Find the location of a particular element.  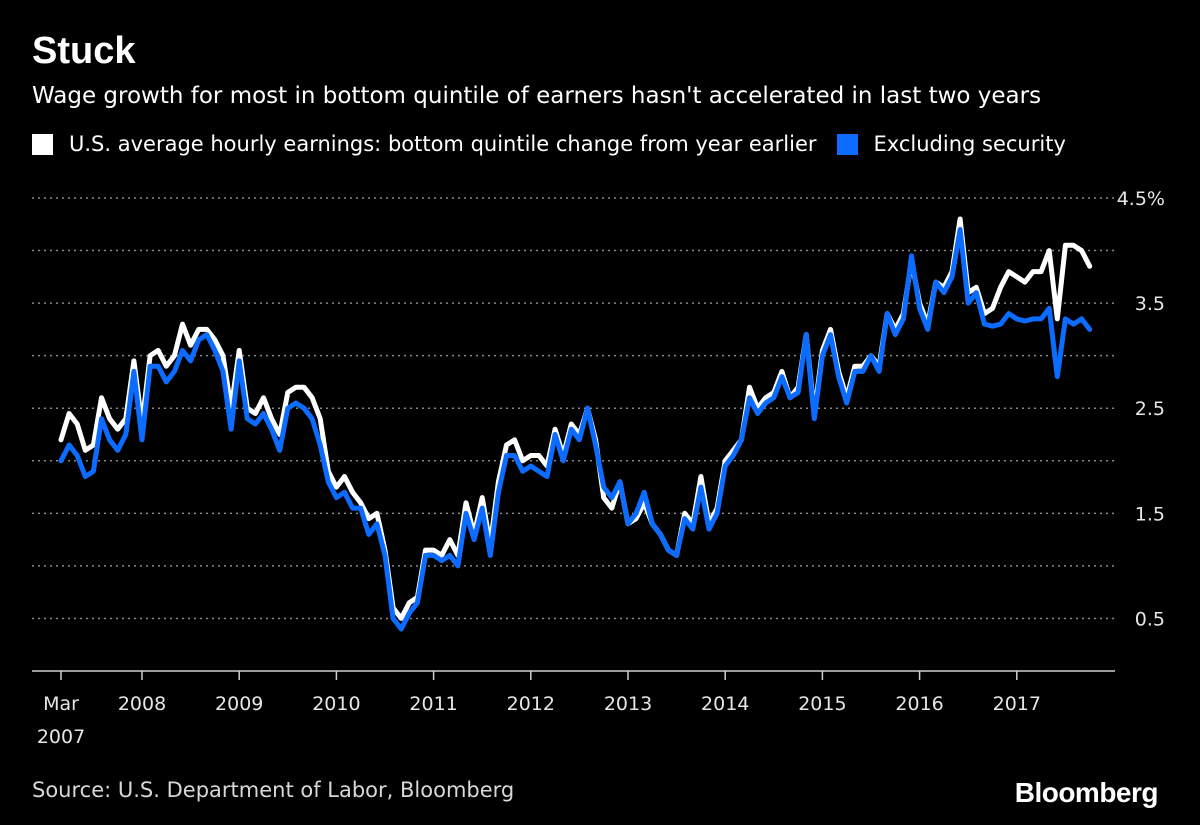

x-tick-label: 2016 is located at coordinates (919, 704).